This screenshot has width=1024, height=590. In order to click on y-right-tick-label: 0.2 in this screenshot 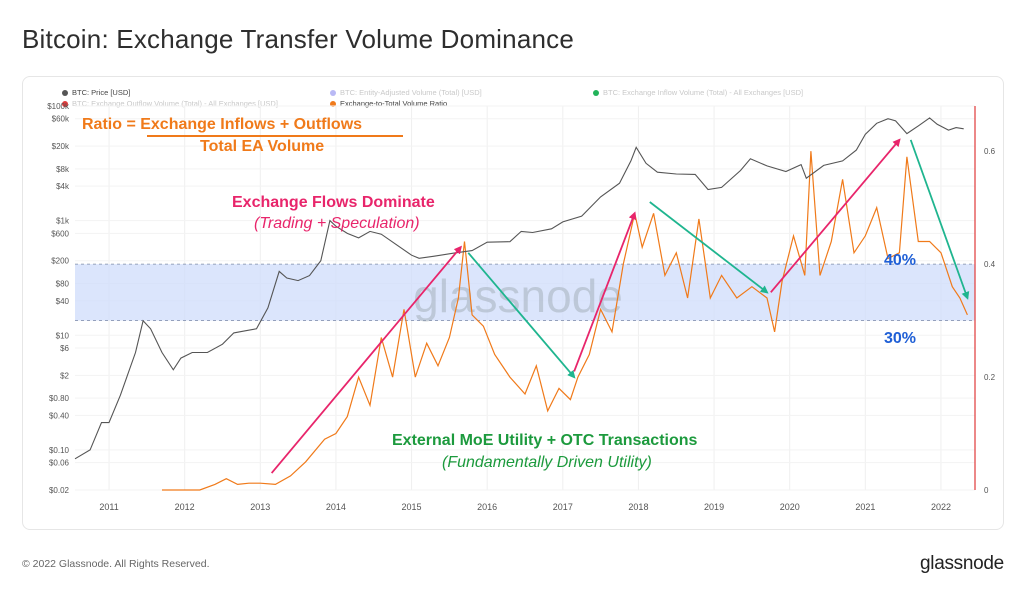, I will do `click(990, 377)`.